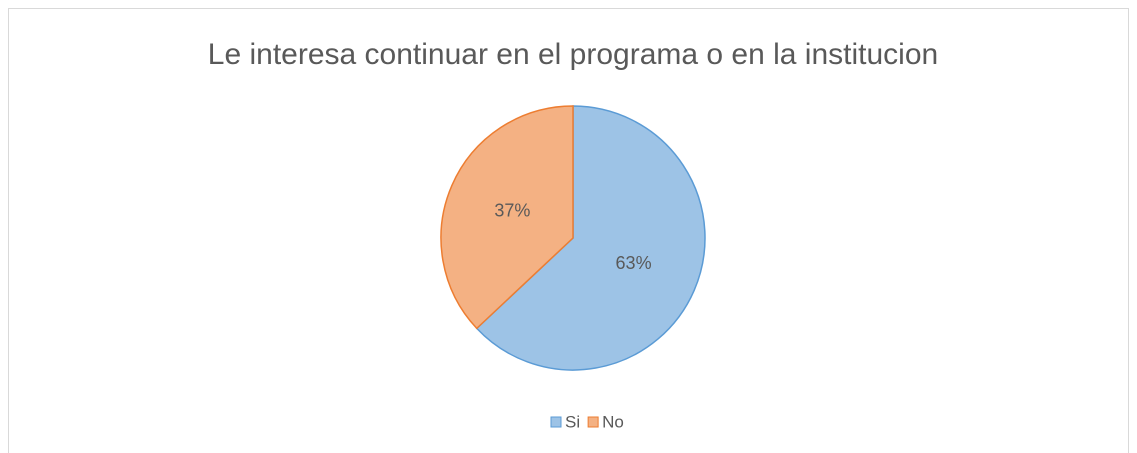 This screenshot has width=1137, height=453. I want to click on data-label: 63%, so click(634, 263).